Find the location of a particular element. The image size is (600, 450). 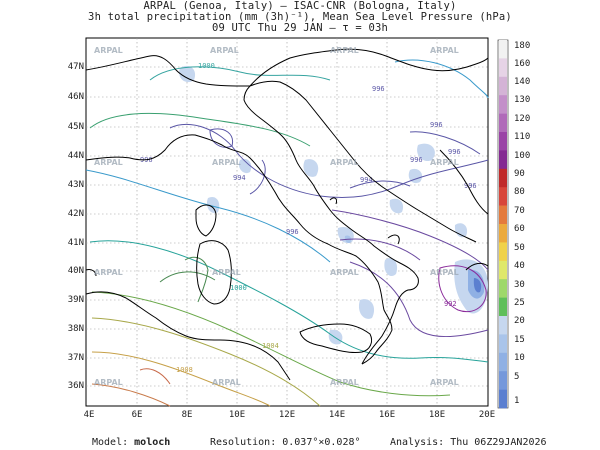

northern-border is located at coordinates (369, 67).